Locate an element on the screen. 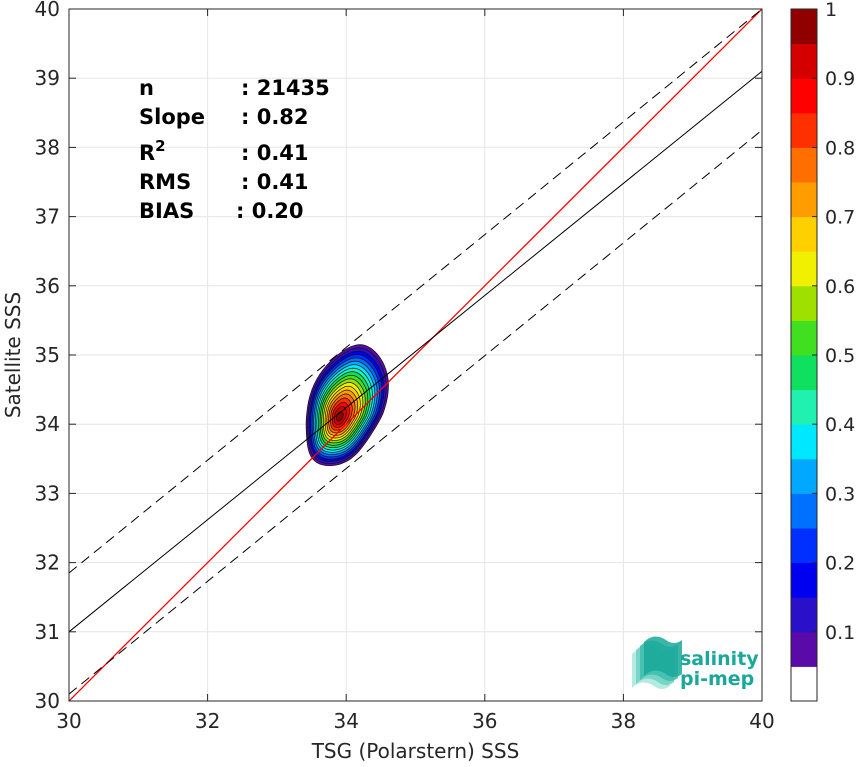 The height and width of the screenshot is (767, 858). x-tick-label: 34 is located at coordinates (345, 721).